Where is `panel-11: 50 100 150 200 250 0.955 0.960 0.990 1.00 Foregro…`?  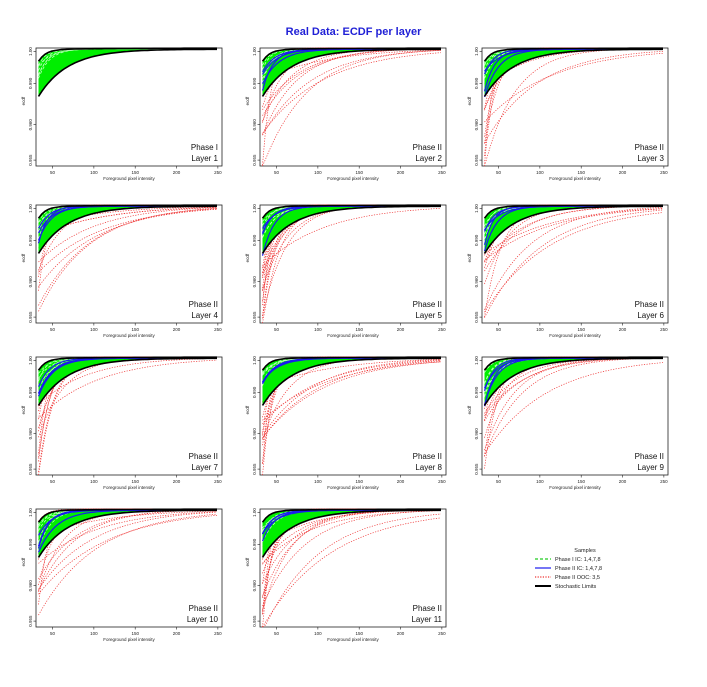
panel-11: 50 100 150 200 250 0.955 0.960 0.990 1.00 Foregro… is located at coordinates (346, 575).